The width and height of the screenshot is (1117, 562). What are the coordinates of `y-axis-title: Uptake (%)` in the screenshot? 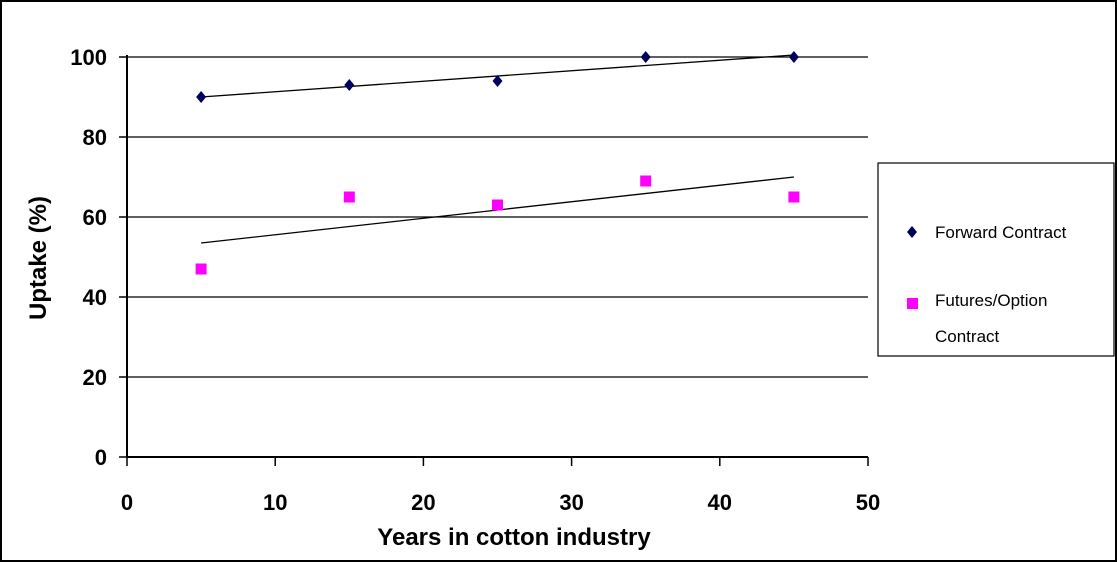 It's located at (38, 258).